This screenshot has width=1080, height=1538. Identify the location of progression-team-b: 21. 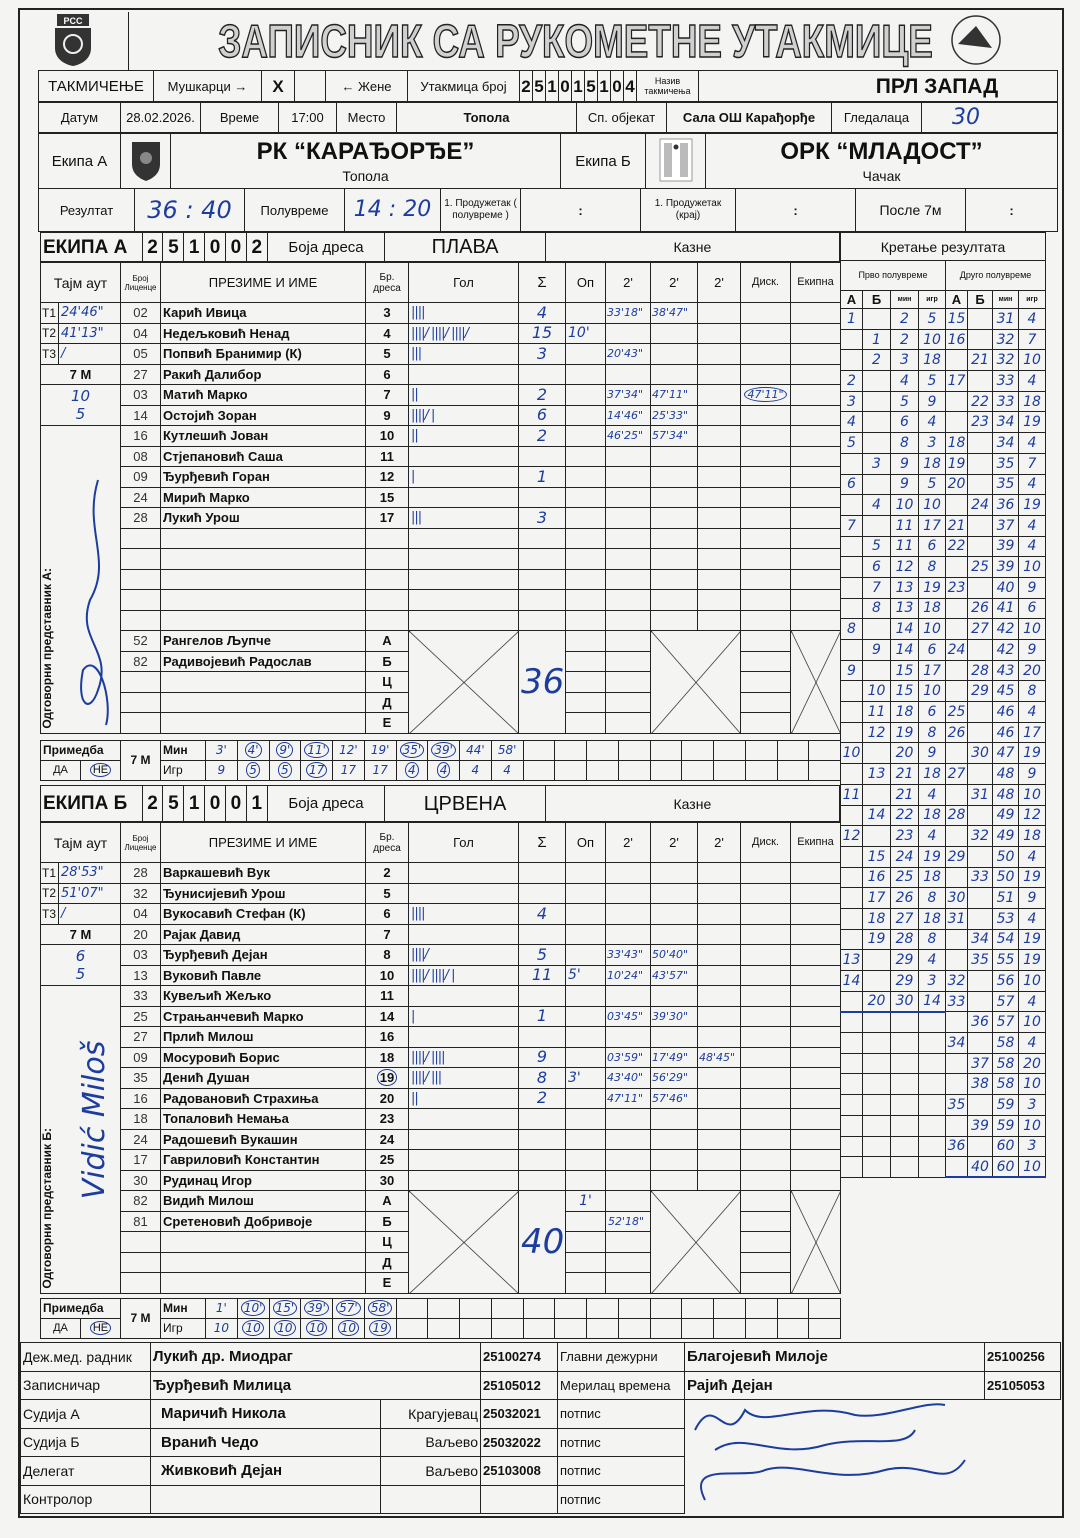
(980, 360).